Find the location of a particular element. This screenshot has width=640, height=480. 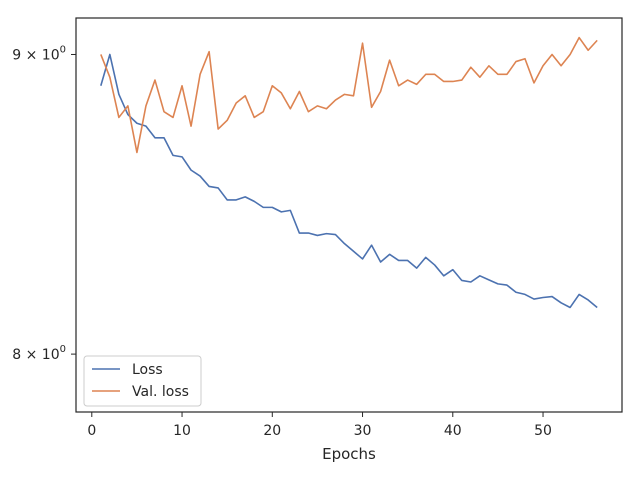

x-tick-label: 20 is located at coordinates (272, 431).